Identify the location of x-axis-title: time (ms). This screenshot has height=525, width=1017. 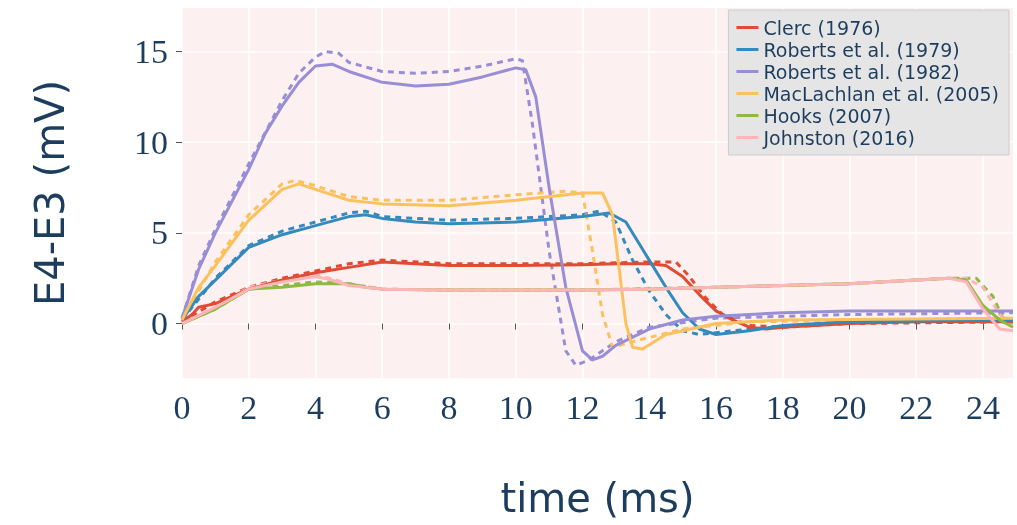
(597, 498).